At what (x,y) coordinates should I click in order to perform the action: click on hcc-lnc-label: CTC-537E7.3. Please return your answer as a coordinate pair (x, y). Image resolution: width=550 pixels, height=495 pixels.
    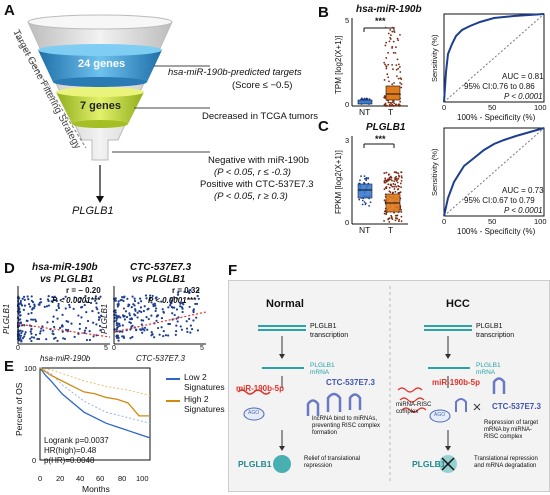
    Looking at the image, I should click on (516, 406).